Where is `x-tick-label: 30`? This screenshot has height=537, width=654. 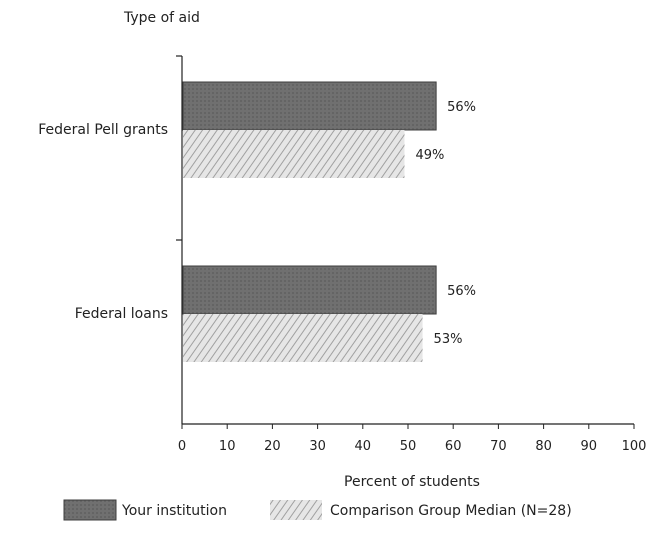 x-tick-label: 30 is located at coordinates (317, 446).